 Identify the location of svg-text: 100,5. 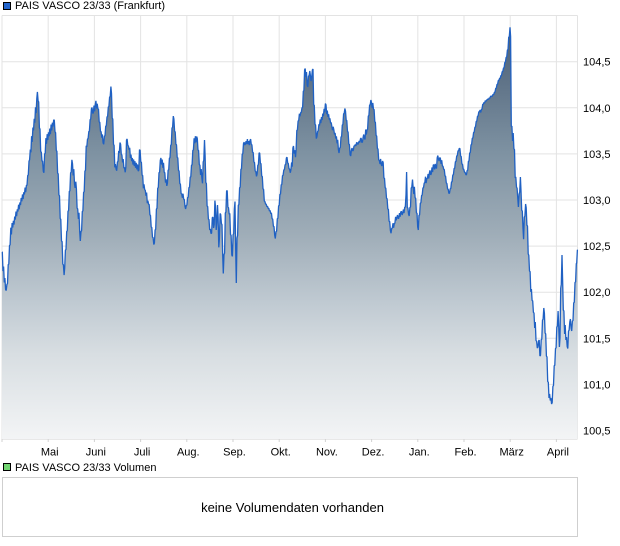
(597, 432).